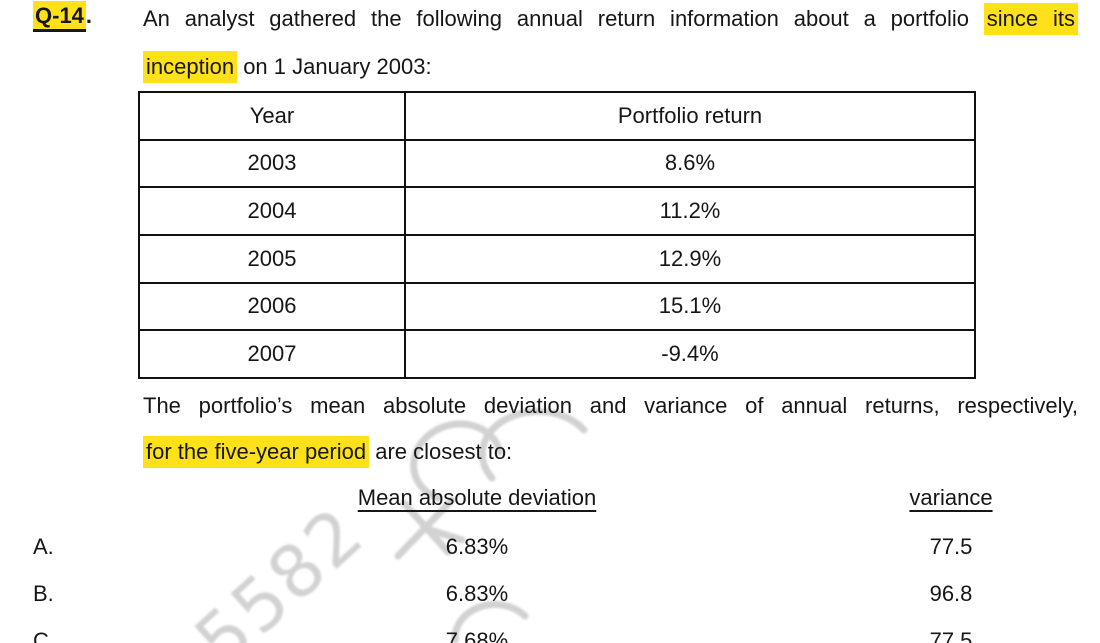 This screenshot has width=1100, height=643. Describe the element at coordinates (951, 593) in the screenshot. I see `option-variance-value: 96.8` at that location.